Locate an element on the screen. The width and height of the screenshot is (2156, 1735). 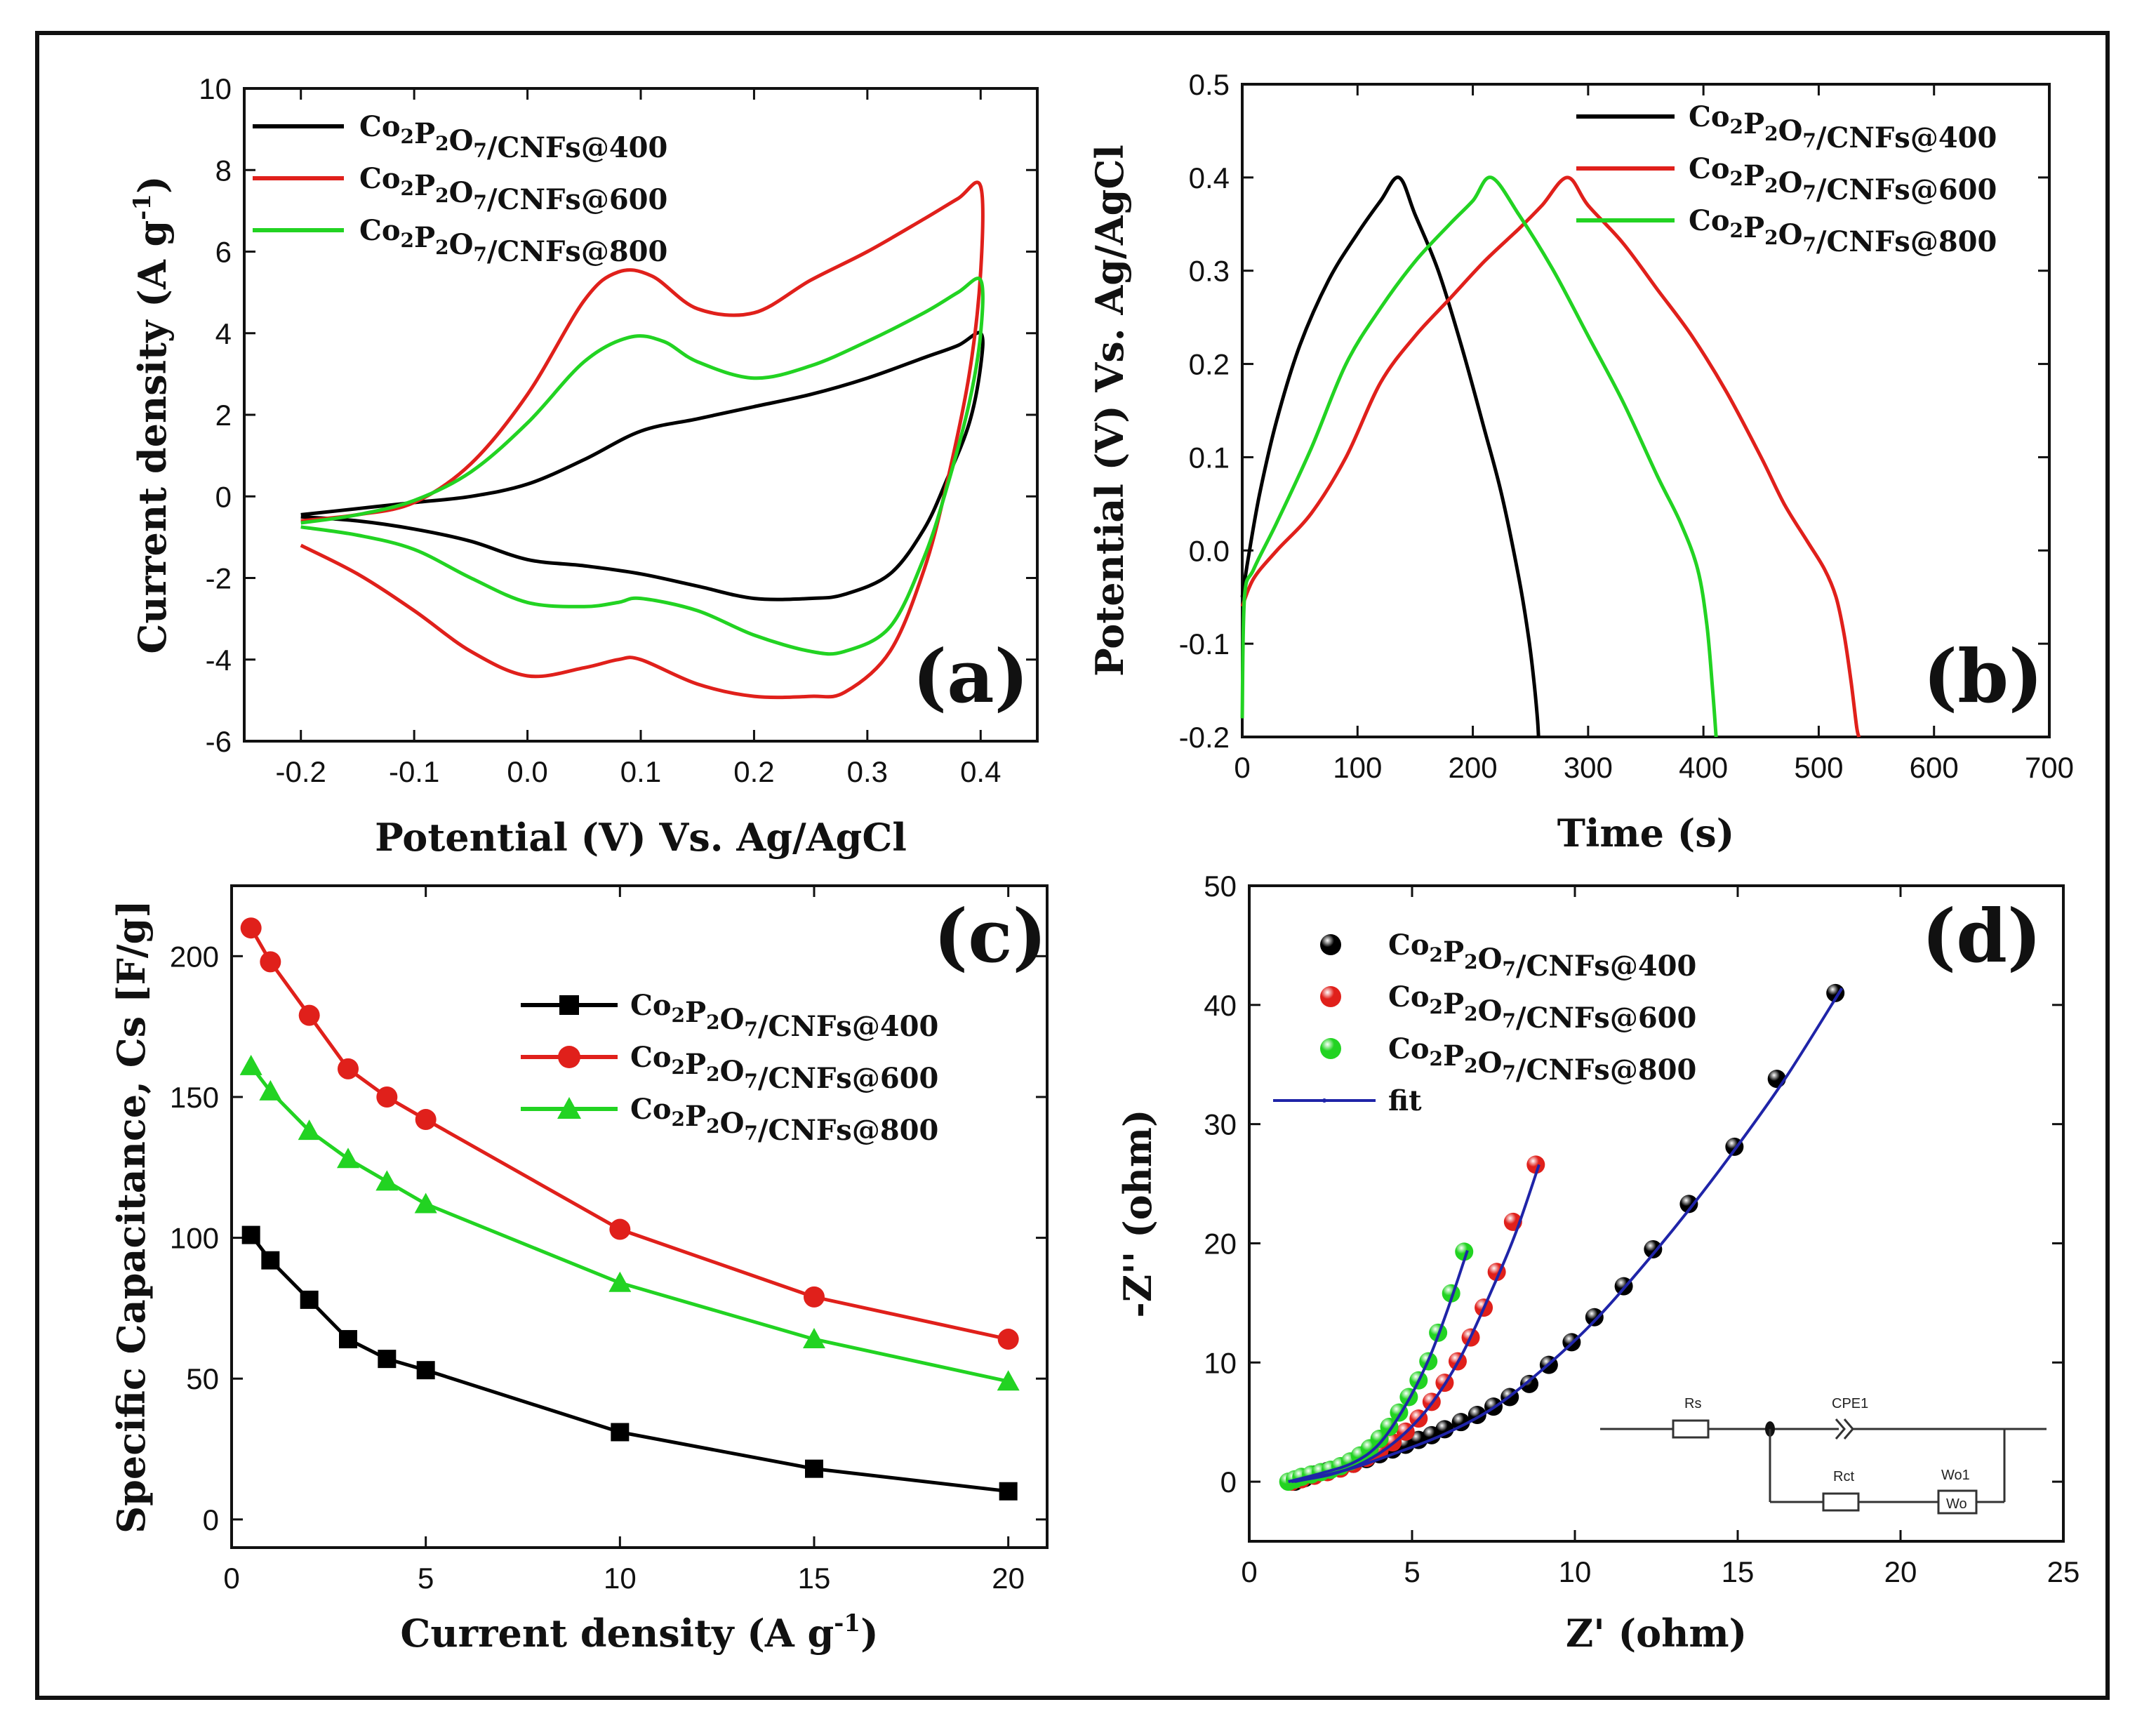
circuit-label: Wo is located at coordinates (1956, 1504).